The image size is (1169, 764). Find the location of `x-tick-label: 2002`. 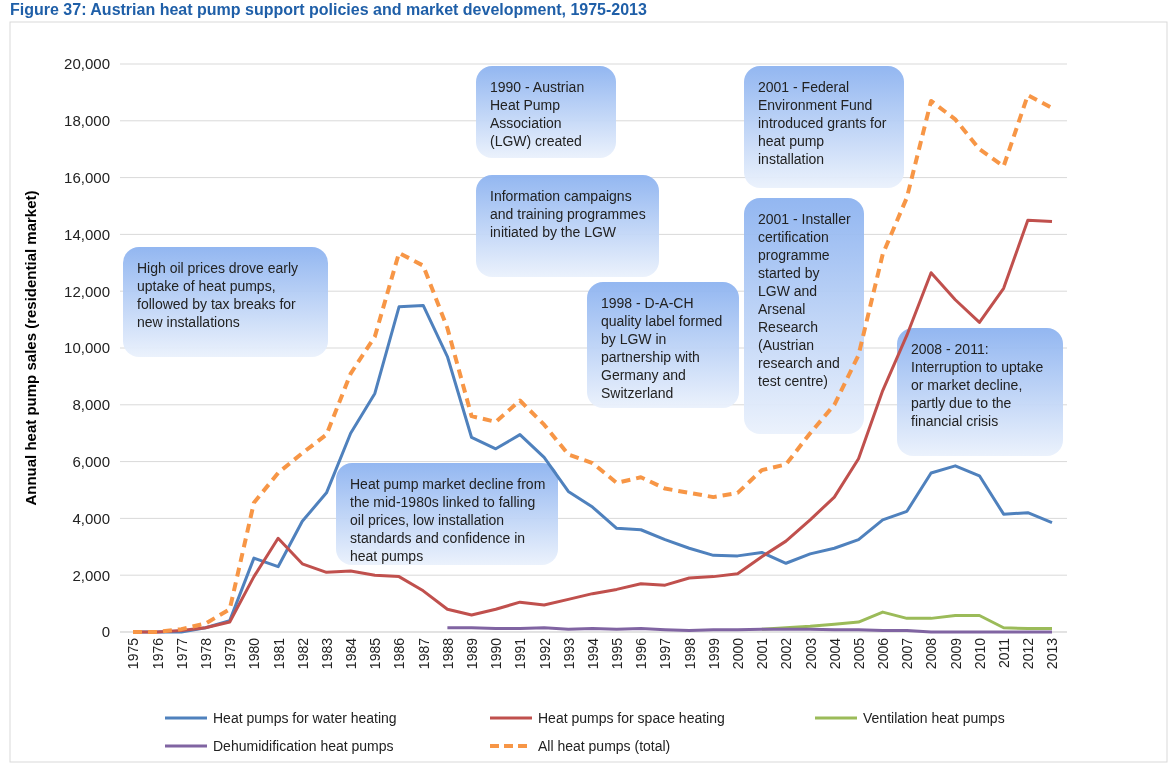

x-tick-label: 2002 is located at coordinates (786, 653).